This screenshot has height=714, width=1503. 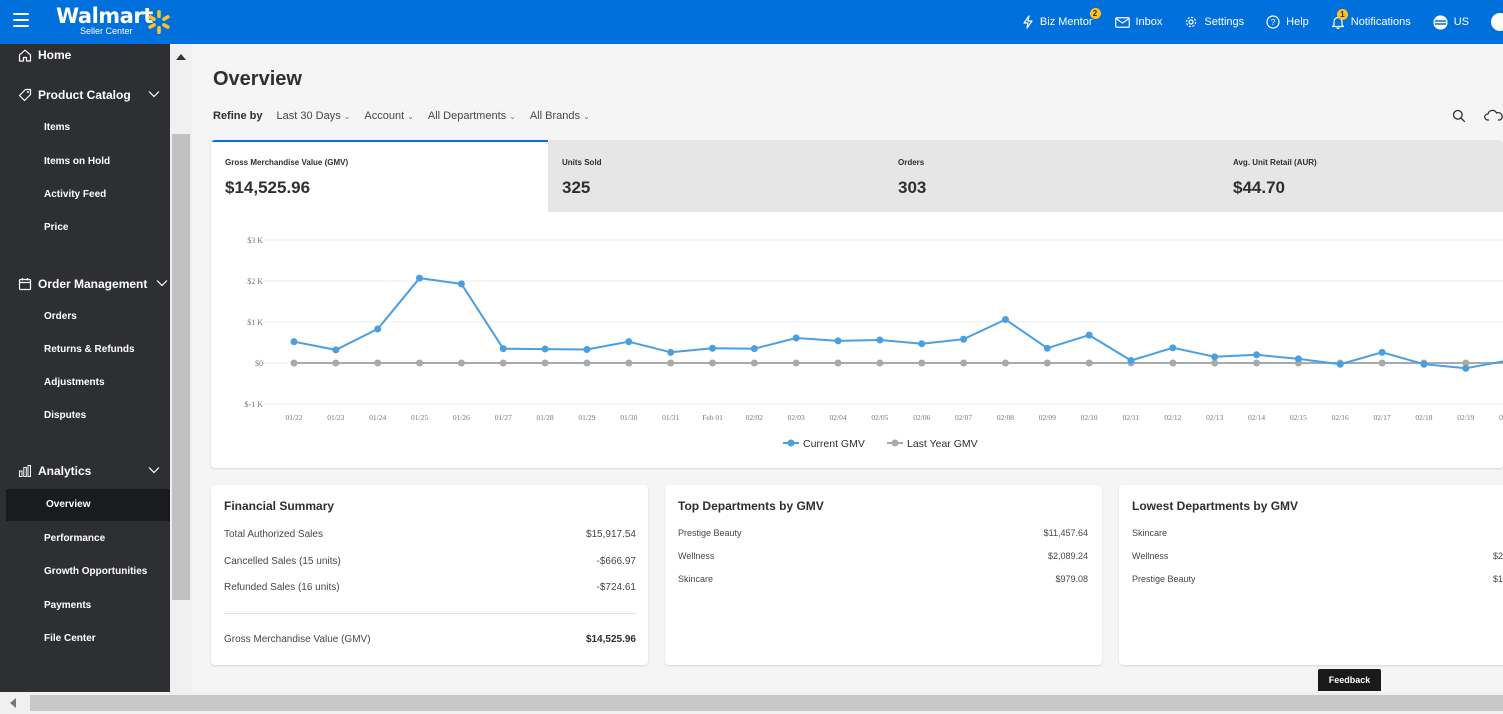 What do you see at coordinates (560, 116) in the screenshot?
I see `filter-brands: All Brands ⌄` at bounding box center [560, 116].